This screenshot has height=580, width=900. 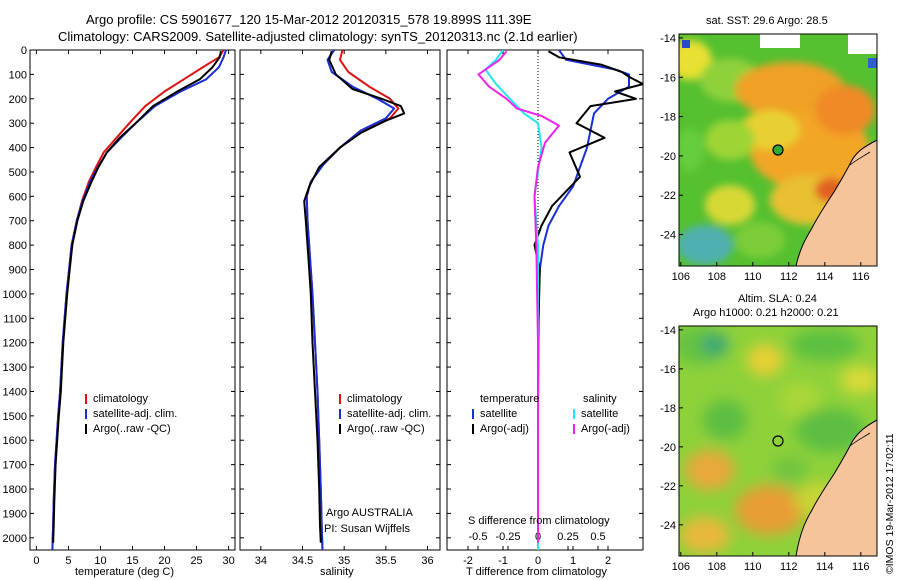 What do you see at coordinates (228, 561) in the screenshot?
I see `x-tick-label: 30` at bounding box center [228, 561].